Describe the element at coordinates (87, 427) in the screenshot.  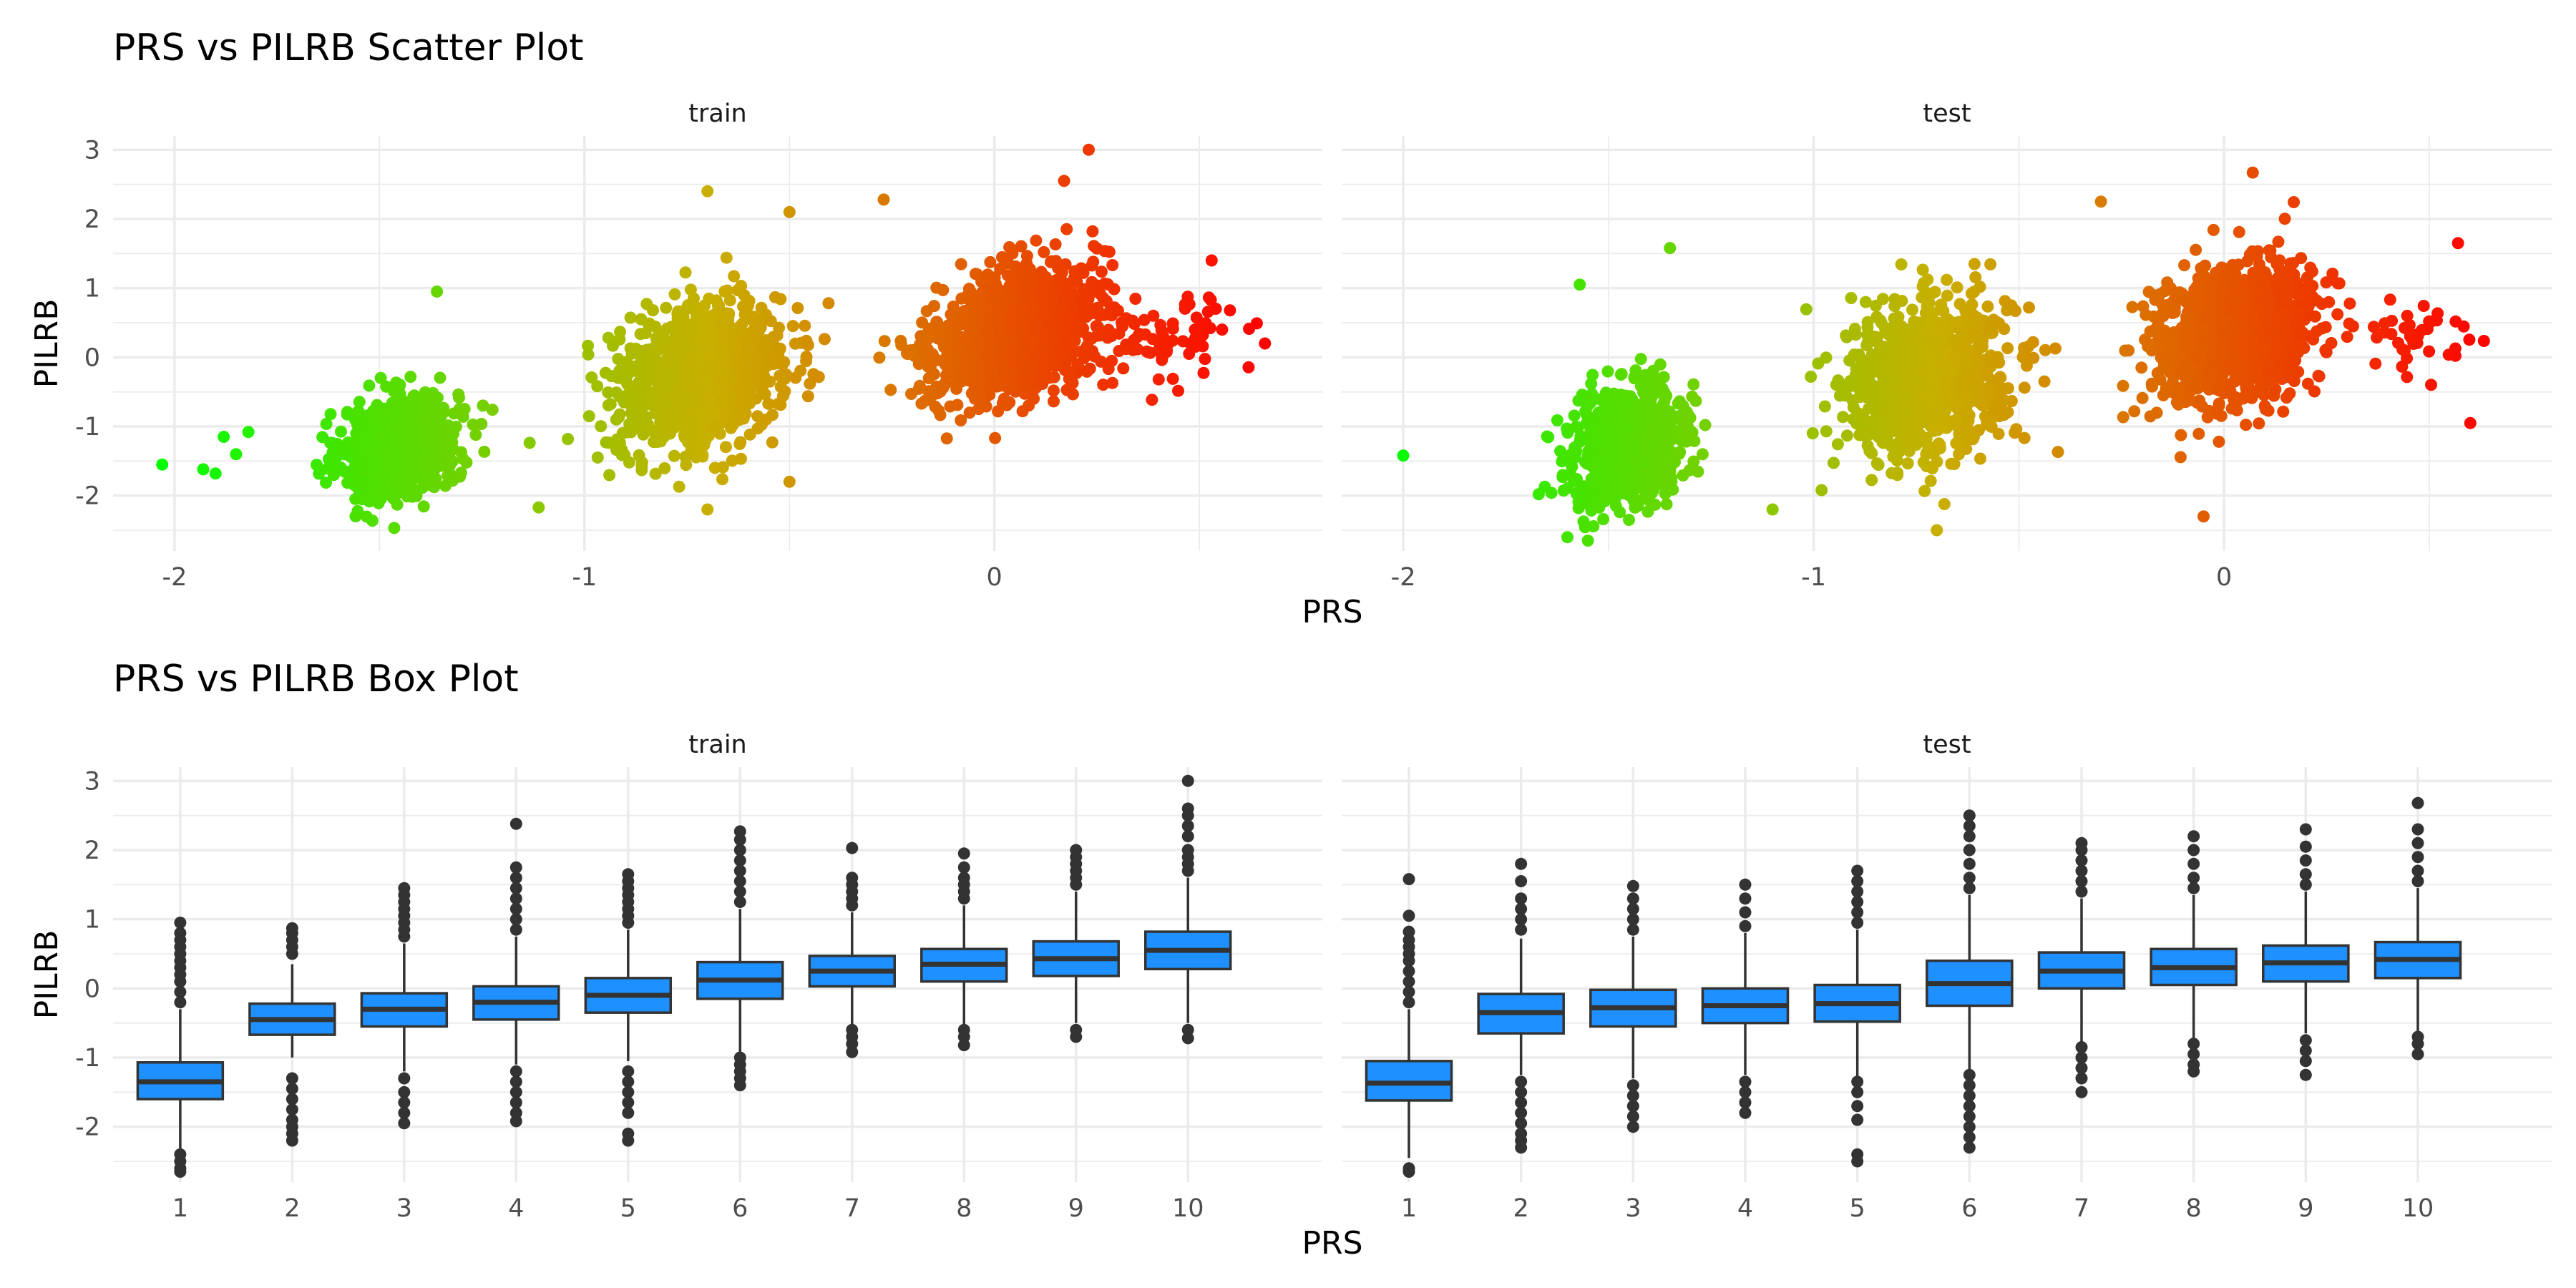
I see `scatter-train-y-tick-label: -1` at that location.